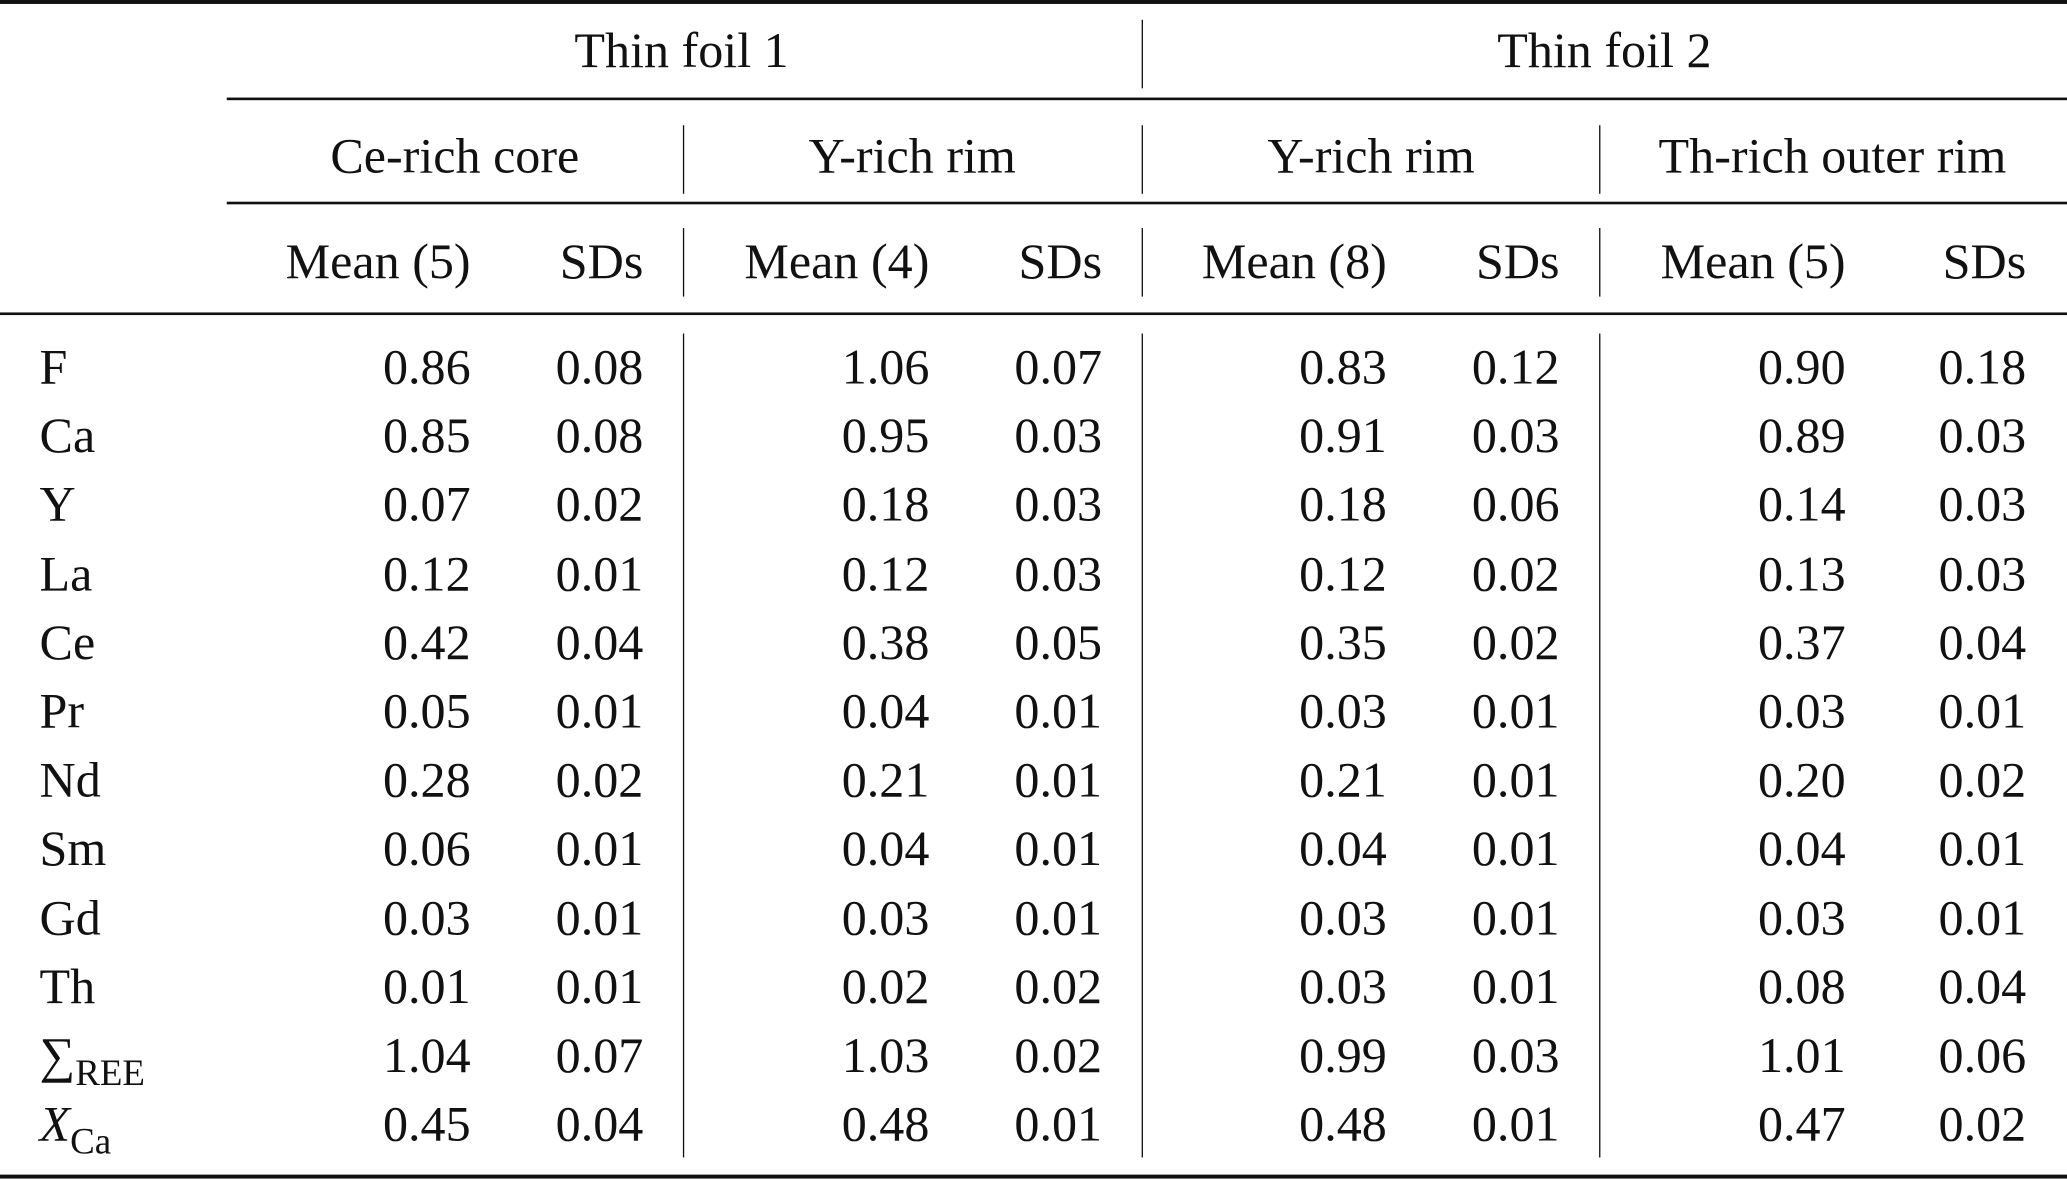 This screenshot has height=1180, width=2067. I want to click on row-label: Gd, so click(70, 918).